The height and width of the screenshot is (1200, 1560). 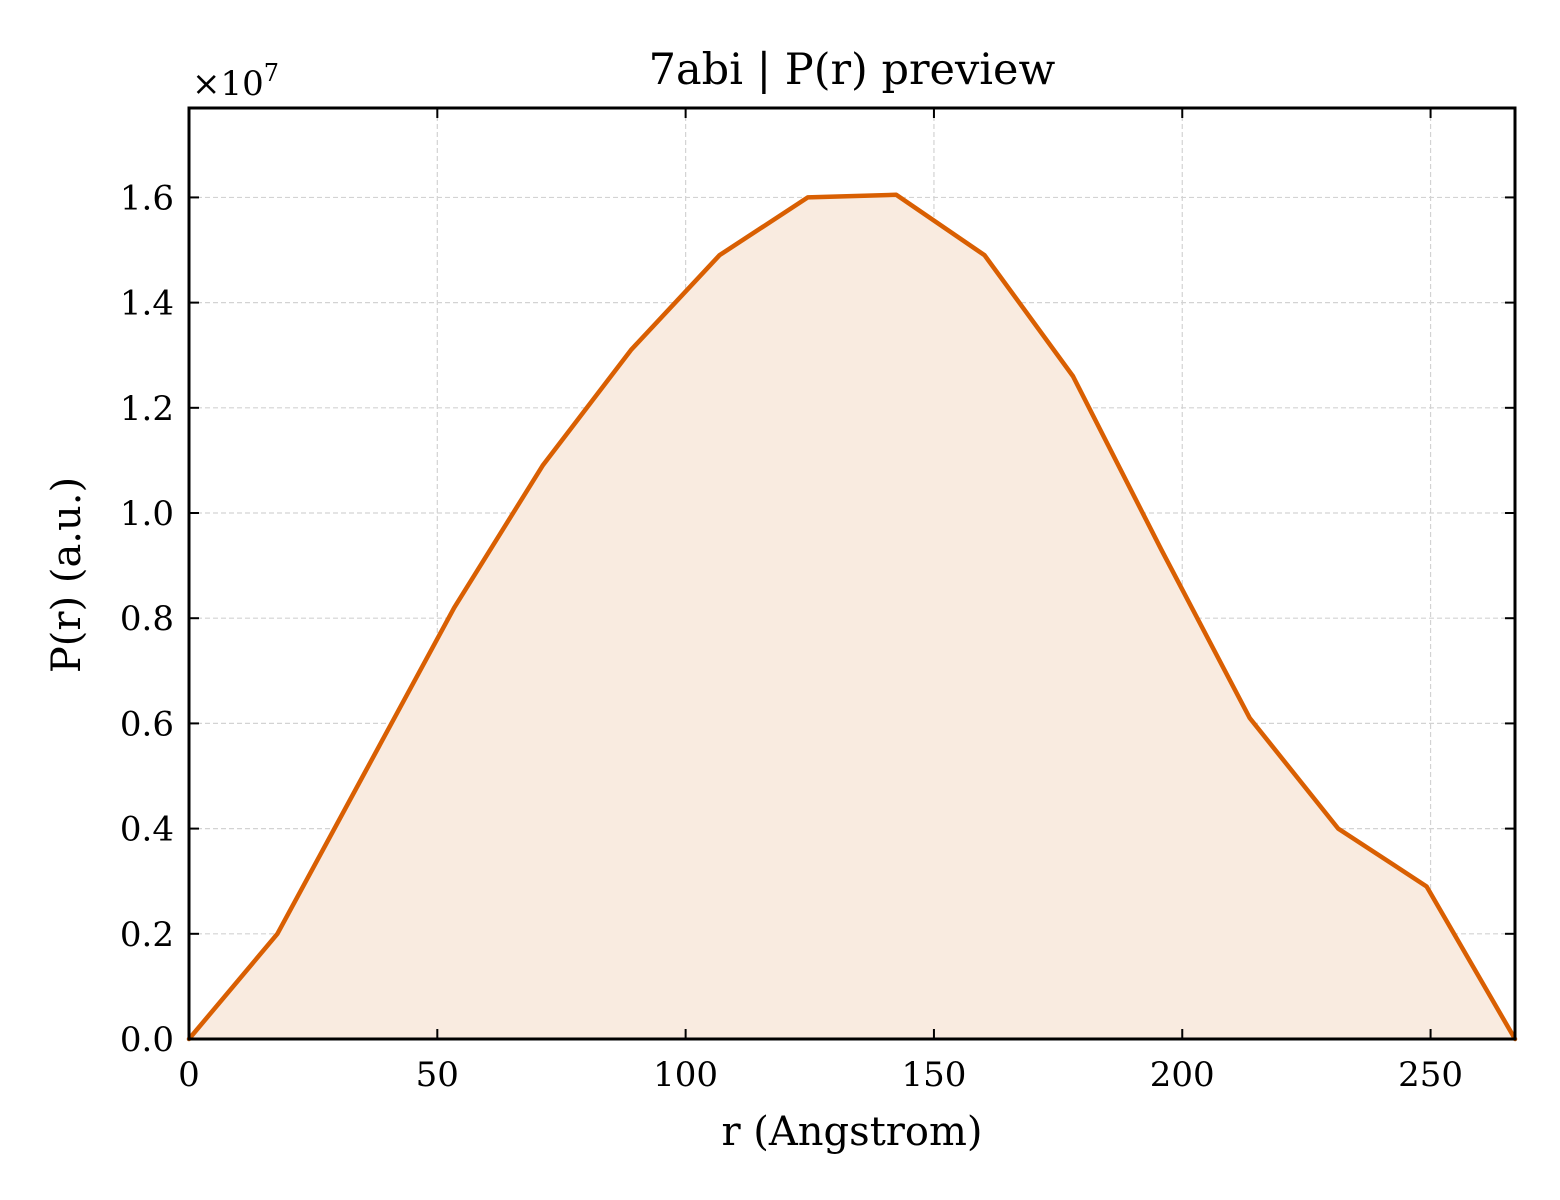 What do you see at coordinates (147, 935) in the screenshot?
I see `y-tick-label: 0.2` at bounding box center [147, 935].